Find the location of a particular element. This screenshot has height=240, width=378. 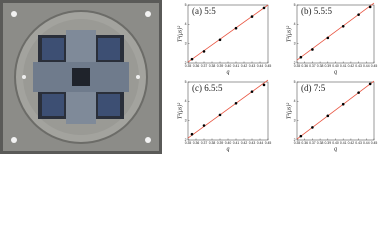

chart-title: (d) 7:5 is located at coordinates (313, 88).